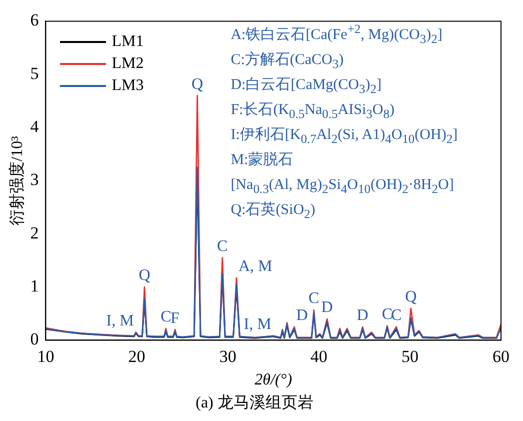 This screenshot has height=421, width=523. I want to click on legend-label: LM2, so click(128, 64).